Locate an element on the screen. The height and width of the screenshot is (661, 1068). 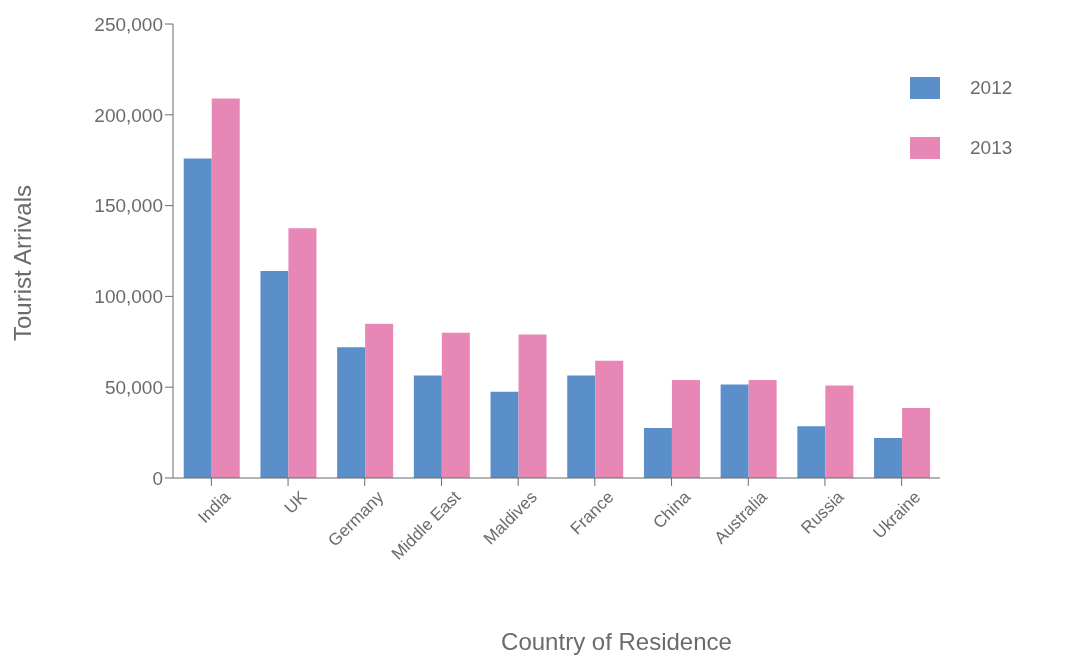
legend-label: 2012 is located at coordinates (991, 88).